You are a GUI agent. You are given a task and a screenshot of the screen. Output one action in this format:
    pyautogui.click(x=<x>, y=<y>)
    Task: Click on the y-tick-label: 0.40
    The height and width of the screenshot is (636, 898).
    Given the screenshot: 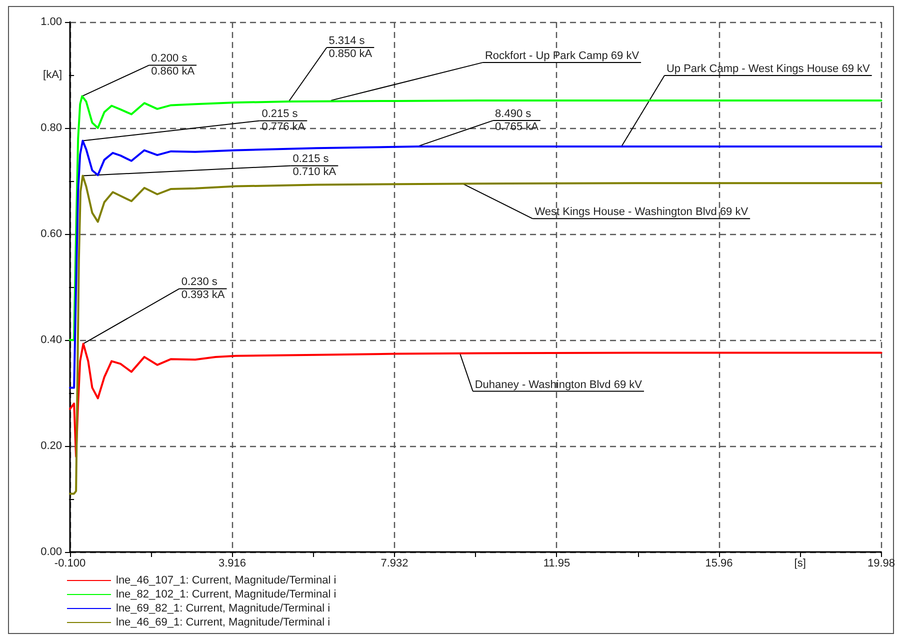 What is the action you would take?
    pyautogui.click(x=51, y=340)
    